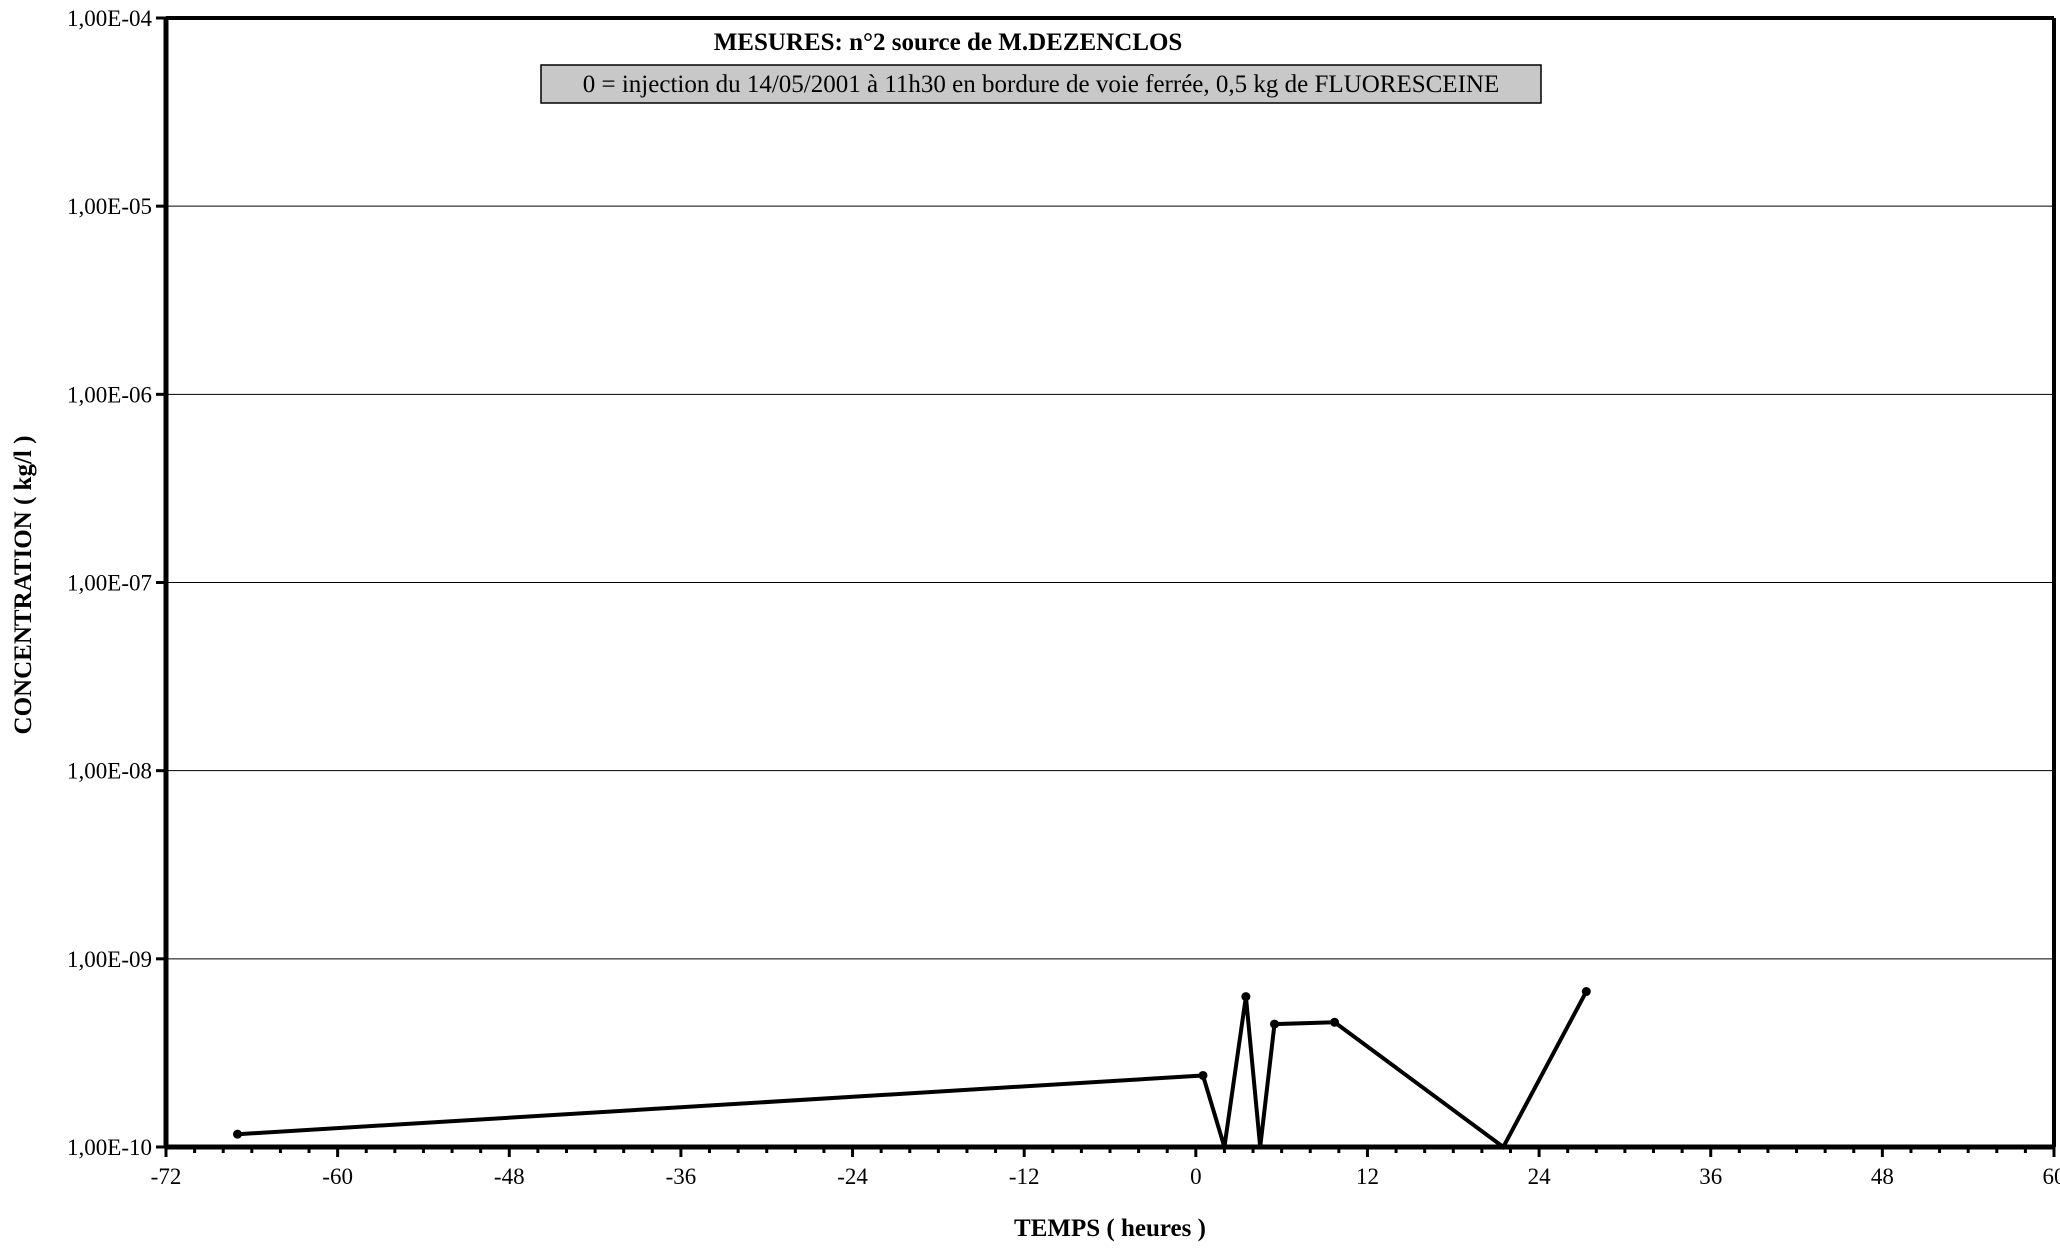 The height and width of the screenshot is (1248, 2060). Describe the element at coordinates (2051, 1176) in the screenshot. I see `x-tick-label: 60` at that location.